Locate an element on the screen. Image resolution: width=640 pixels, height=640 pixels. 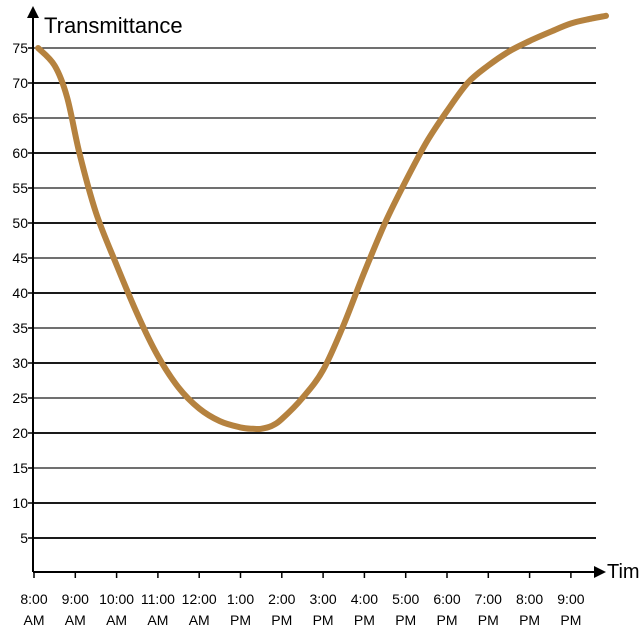
y-tick-label: 40 is located at coordinates (20, 293).